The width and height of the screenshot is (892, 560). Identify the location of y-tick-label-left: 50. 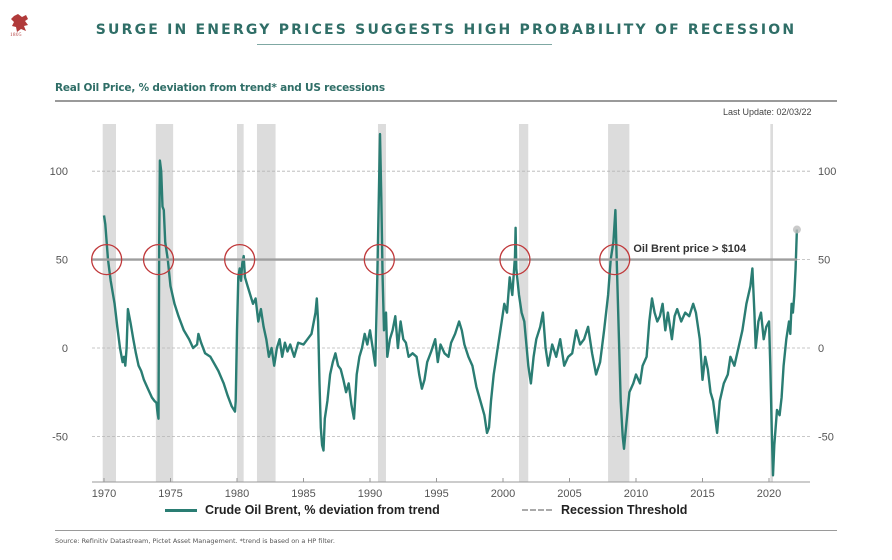
(62, 261).